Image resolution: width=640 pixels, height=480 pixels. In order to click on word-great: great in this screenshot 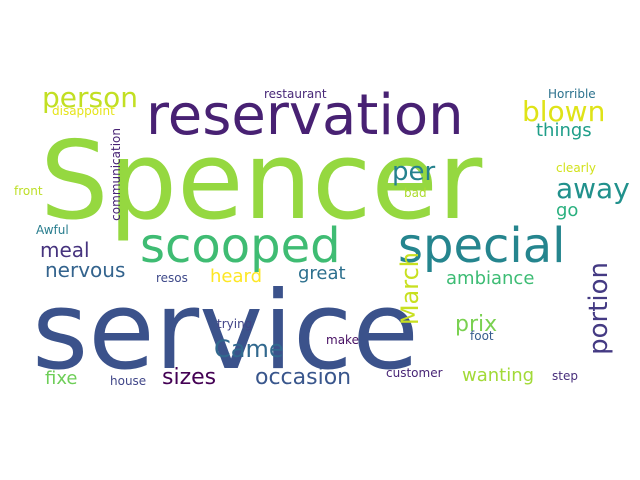, I will do `click(322, 273)`.